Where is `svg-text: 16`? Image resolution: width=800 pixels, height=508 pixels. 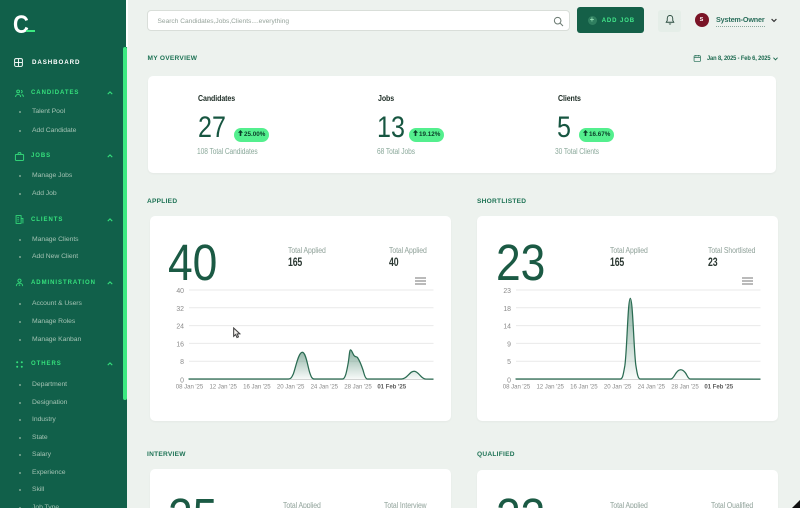
svg-text: 16 is located at coordinates (180, 344).